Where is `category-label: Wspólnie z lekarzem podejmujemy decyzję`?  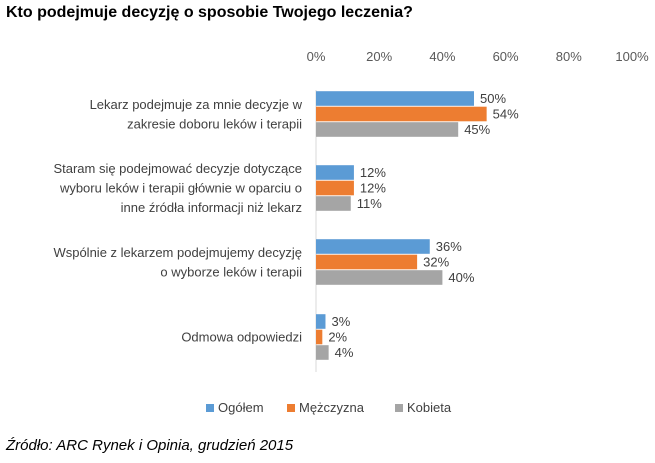
category-label: Wspólnie z lekarzem podejmujemy decyzję is located at coordinates (177, 252).